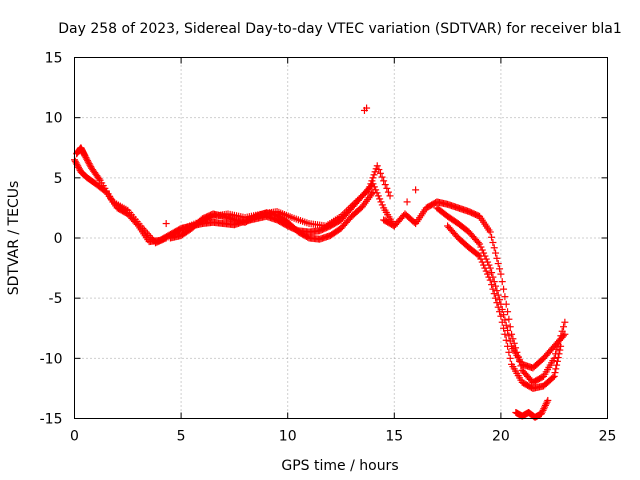 The height and width of the screenshot is (480, 640). Describe the element at coordinates (288, 437) in the screenshot. I see `x-tick-label: 10` at that location.